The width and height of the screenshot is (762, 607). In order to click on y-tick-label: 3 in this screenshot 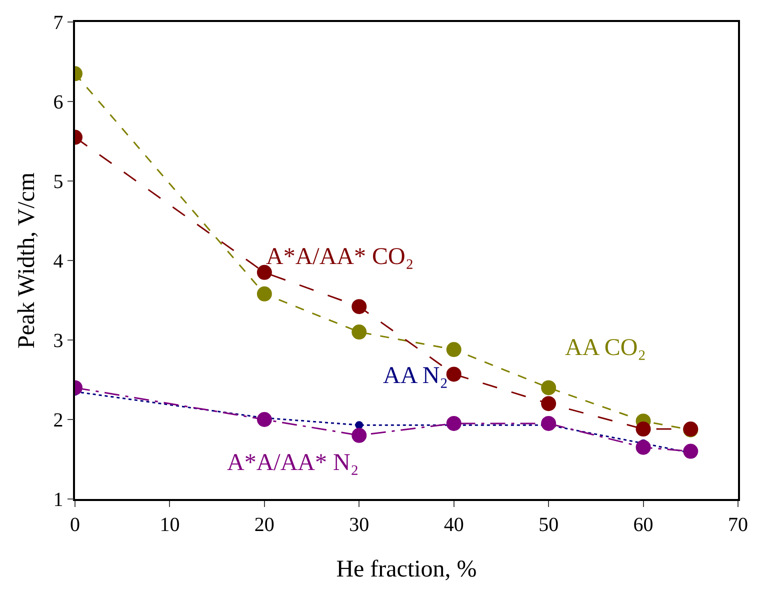, I will do `click(58, 341)`.